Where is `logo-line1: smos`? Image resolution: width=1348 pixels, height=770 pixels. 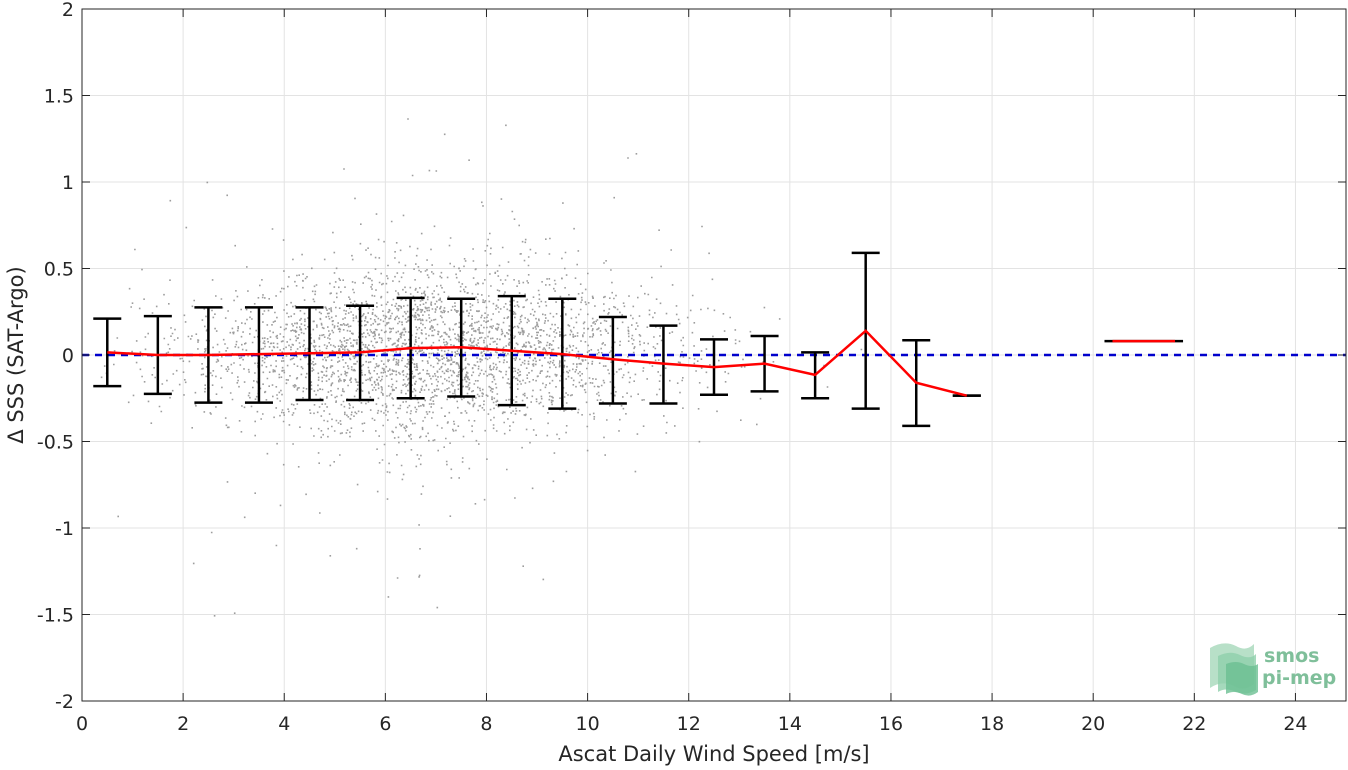 logo-line1: smos is located at coordinates (1291, 656).